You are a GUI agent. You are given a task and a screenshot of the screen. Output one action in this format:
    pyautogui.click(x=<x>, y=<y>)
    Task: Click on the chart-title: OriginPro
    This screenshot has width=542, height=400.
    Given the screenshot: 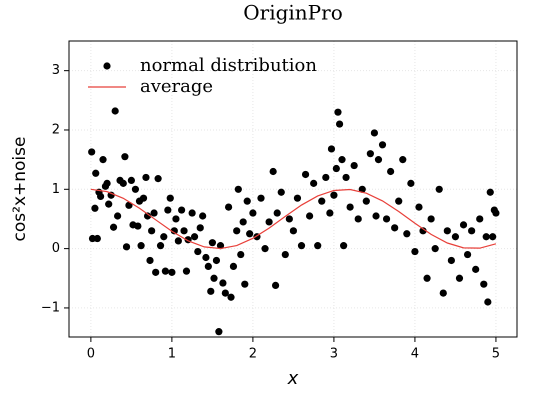 What is the action you would take?
    pyautogui.click(x=293, y=13)
    